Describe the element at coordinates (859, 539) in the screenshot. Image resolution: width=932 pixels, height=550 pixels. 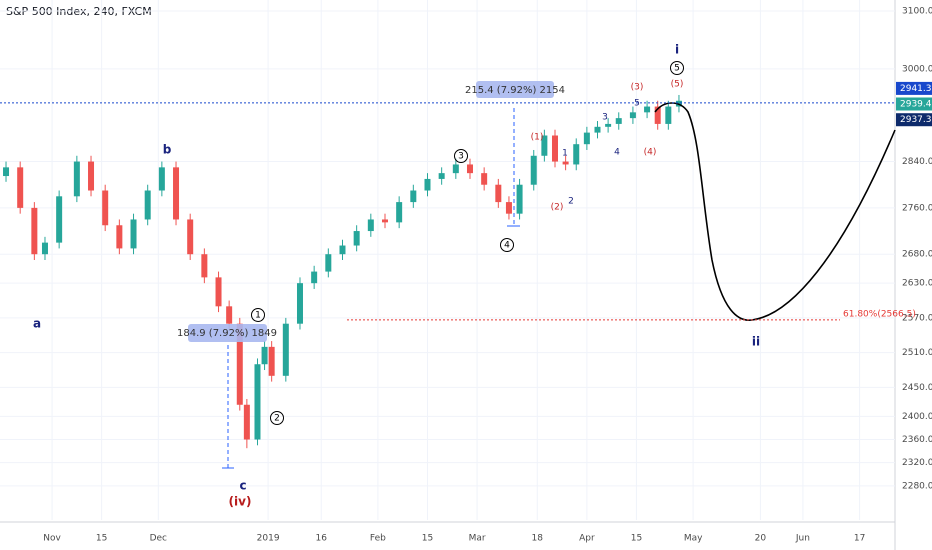
I see `x-tick-label: 17` at that location.